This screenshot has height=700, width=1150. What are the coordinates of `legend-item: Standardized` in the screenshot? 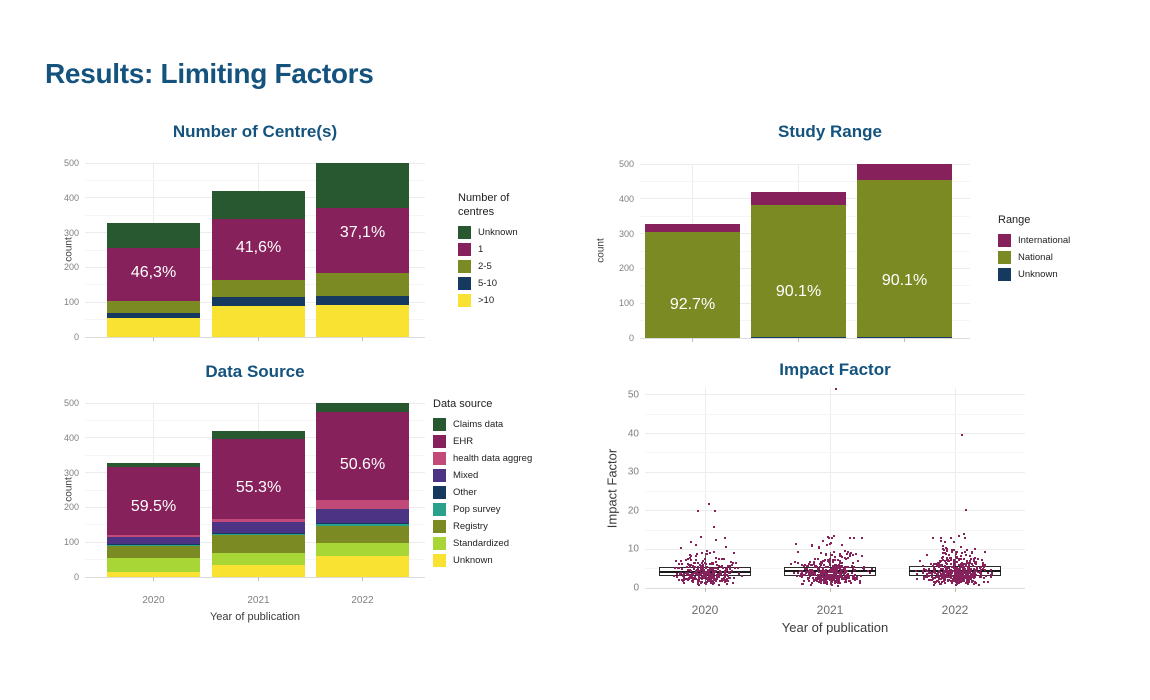 It's located at (482, 543).